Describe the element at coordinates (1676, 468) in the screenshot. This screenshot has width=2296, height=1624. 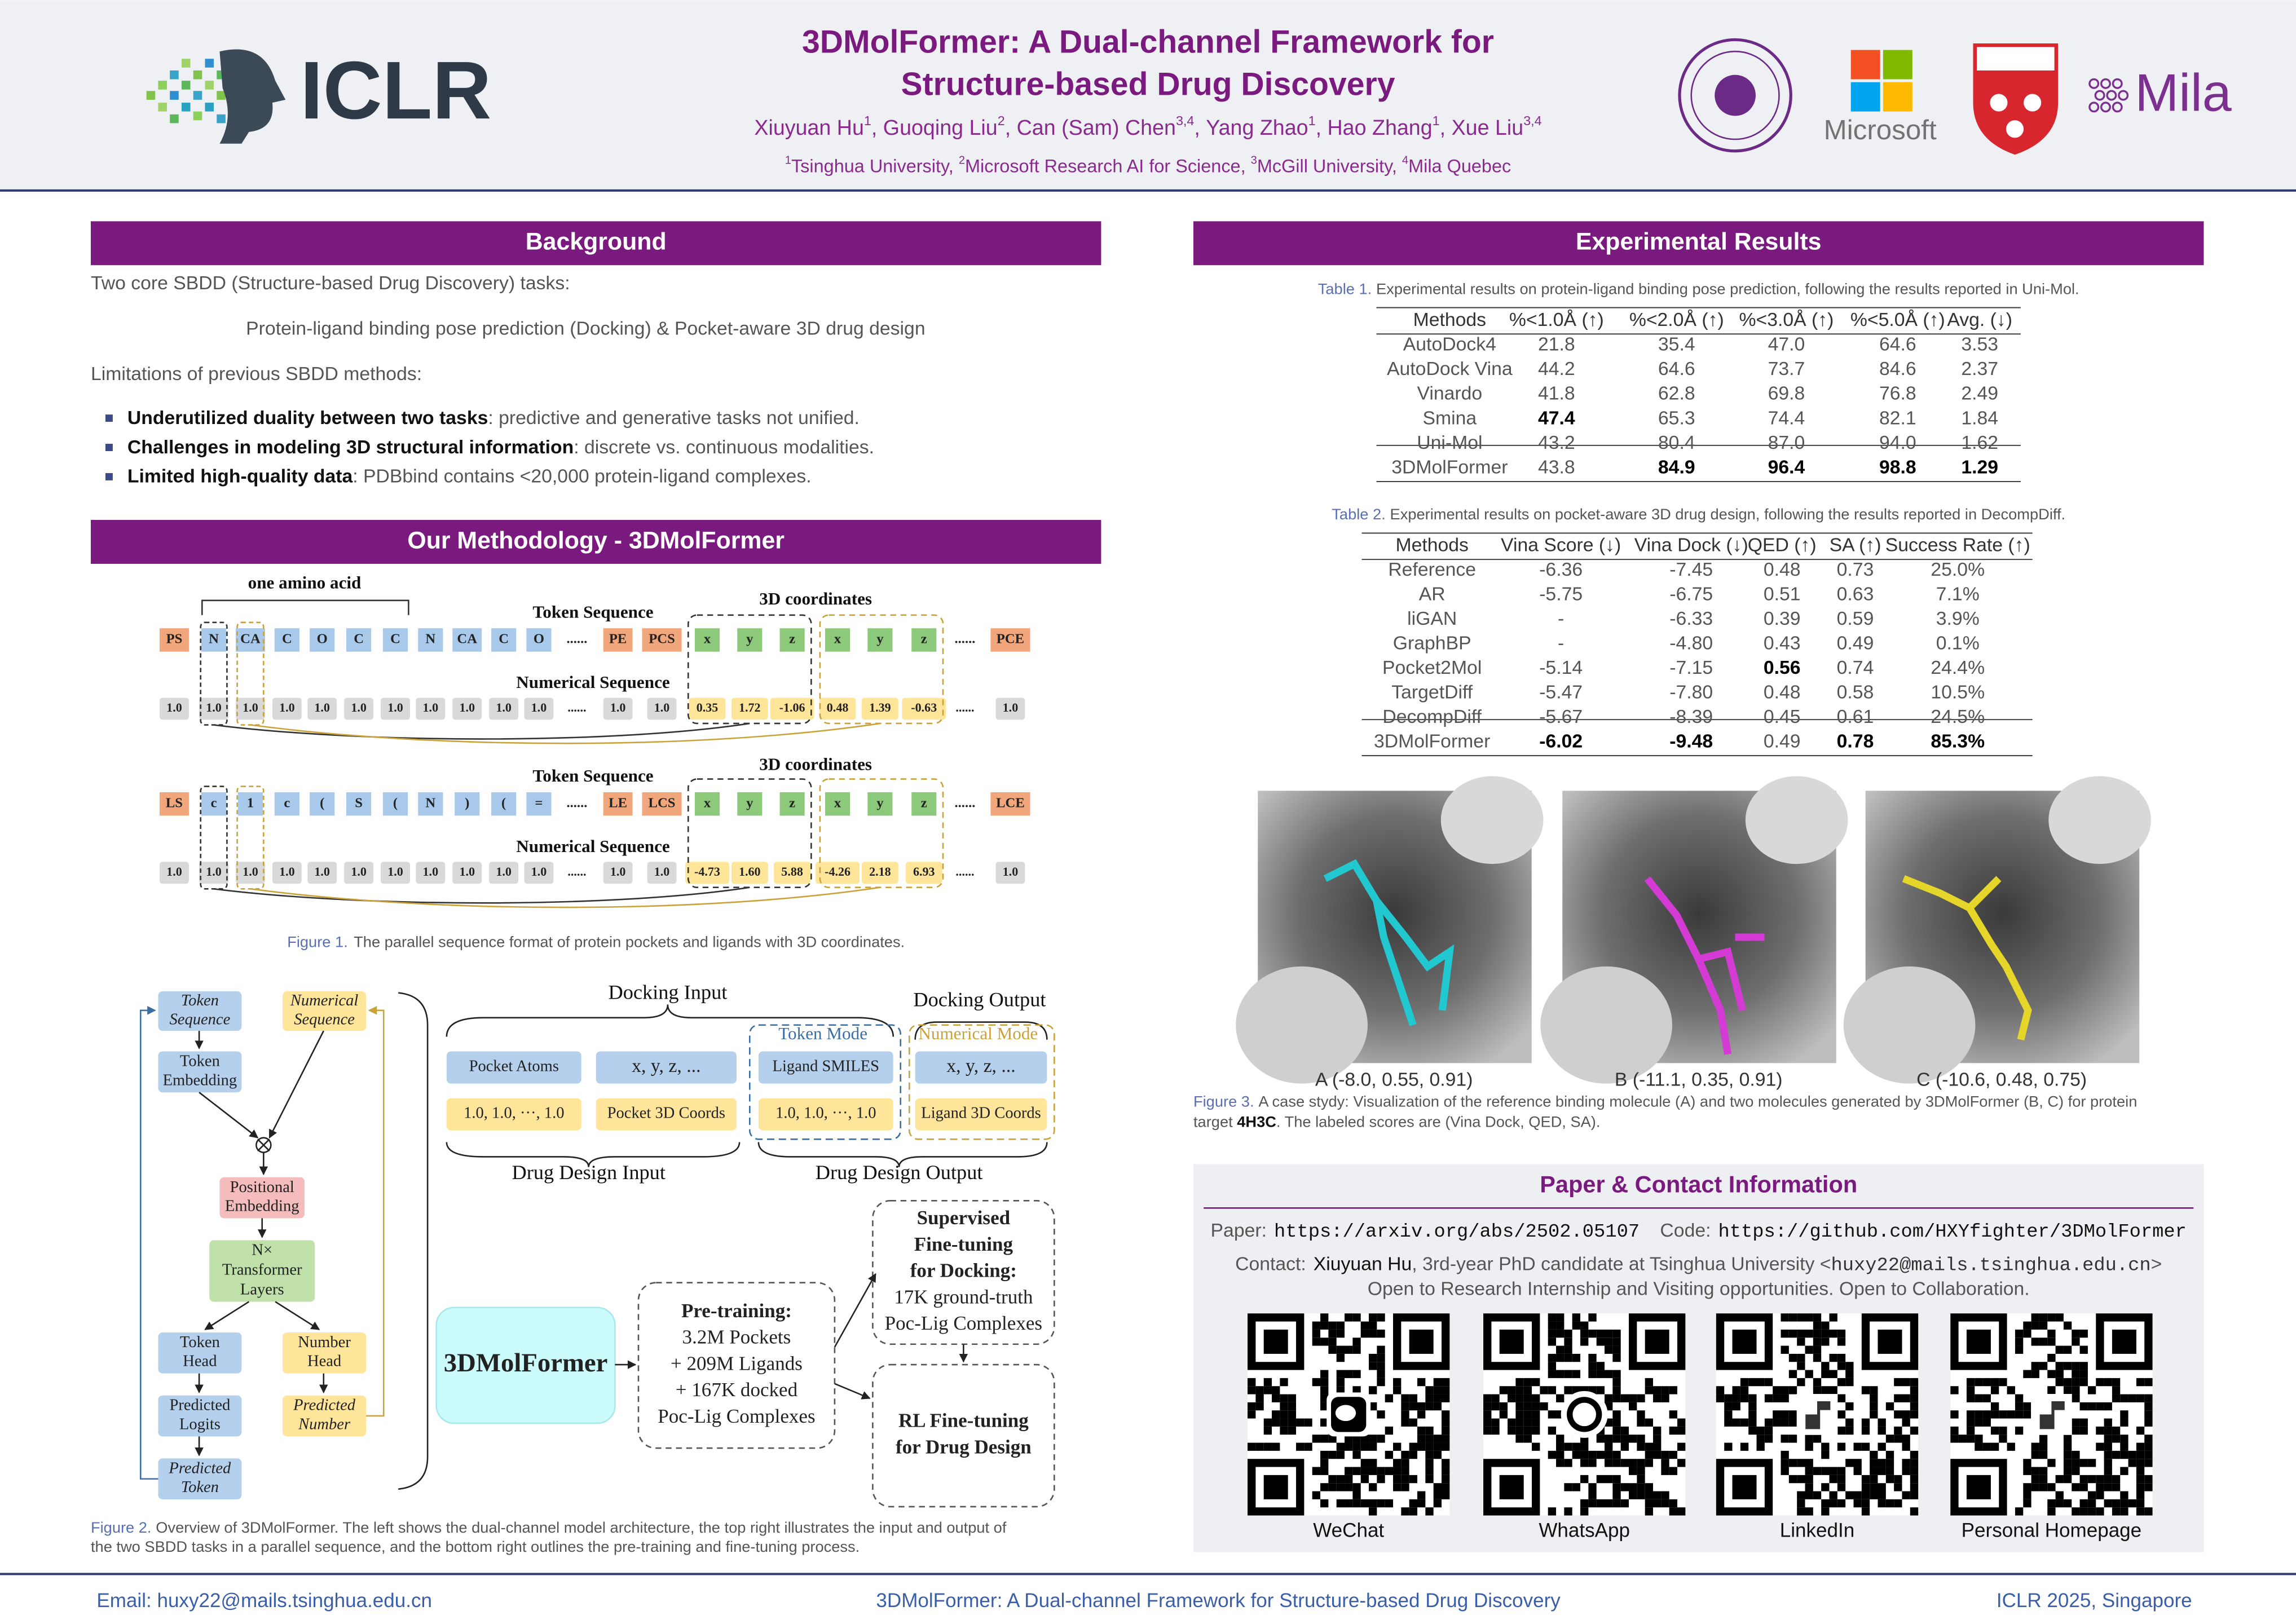
I see `table-cell: 84.9` at that location.